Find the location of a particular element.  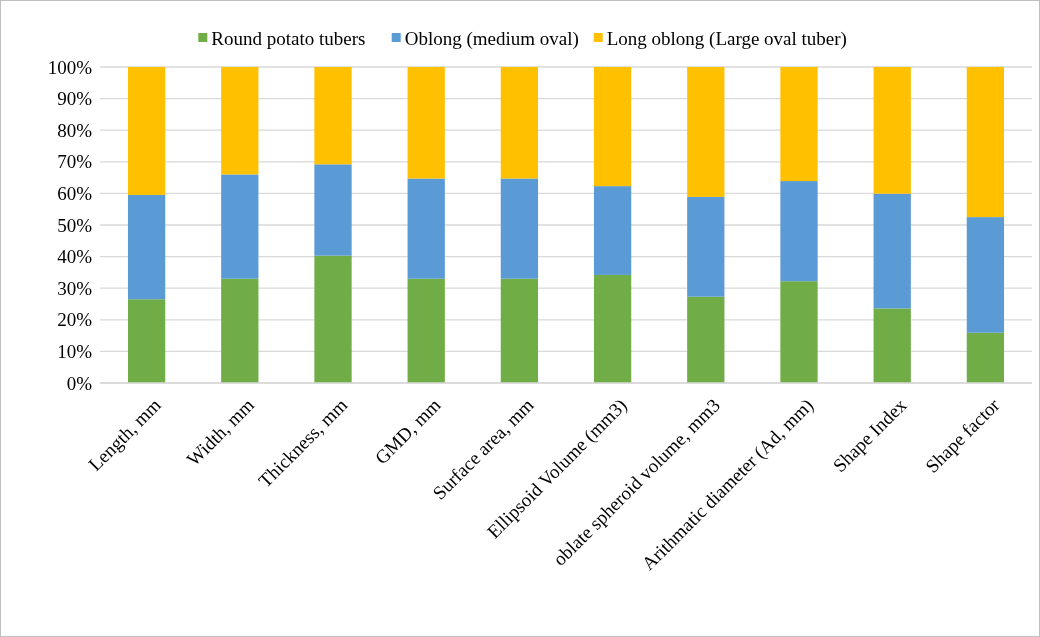

y-tick-label: 80% is located at coordinates (75, 130).